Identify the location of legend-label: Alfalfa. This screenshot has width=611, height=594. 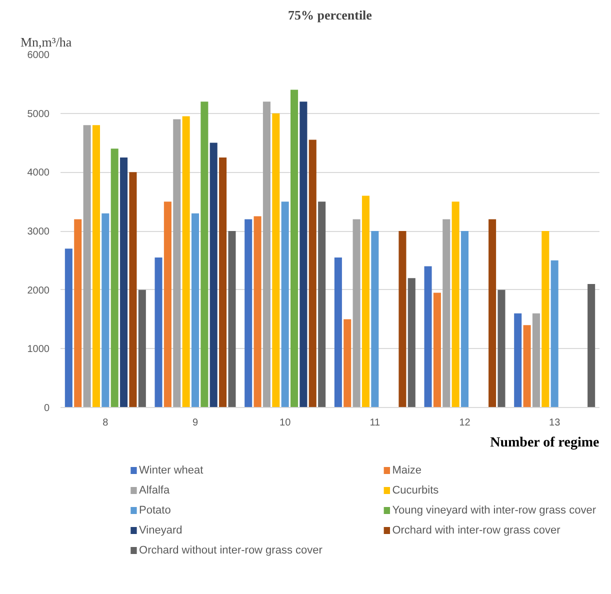
(154, 490).